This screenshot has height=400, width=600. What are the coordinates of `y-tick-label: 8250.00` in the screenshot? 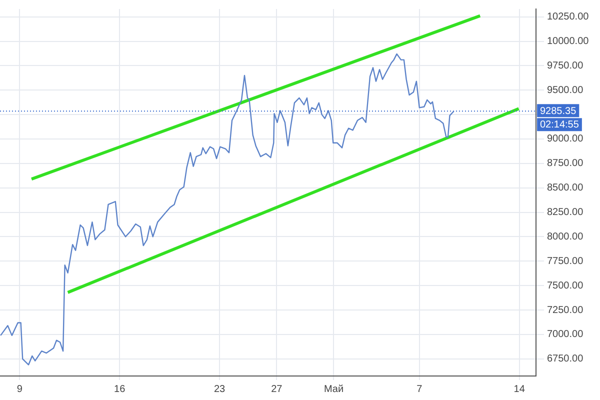 It's located at (565, 212).